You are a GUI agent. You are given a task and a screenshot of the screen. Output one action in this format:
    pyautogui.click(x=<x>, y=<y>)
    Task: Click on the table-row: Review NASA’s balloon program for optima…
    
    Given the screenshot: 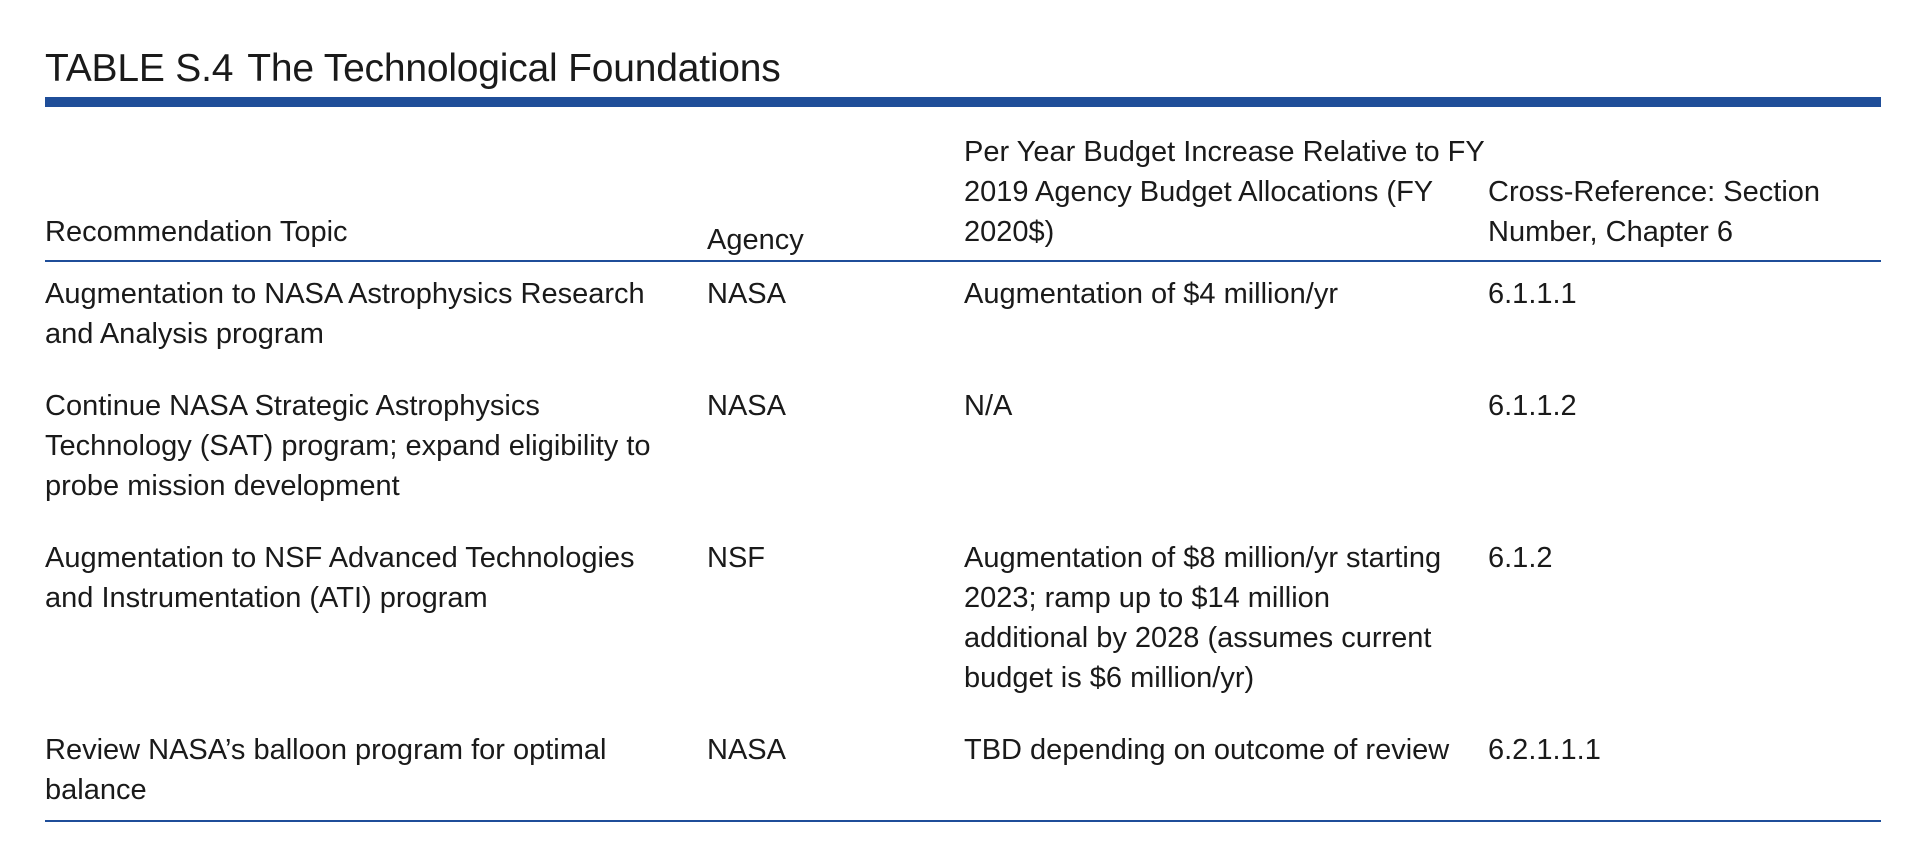 What is the action you would take?
    pyautogui.click(x=963, y=770)
    